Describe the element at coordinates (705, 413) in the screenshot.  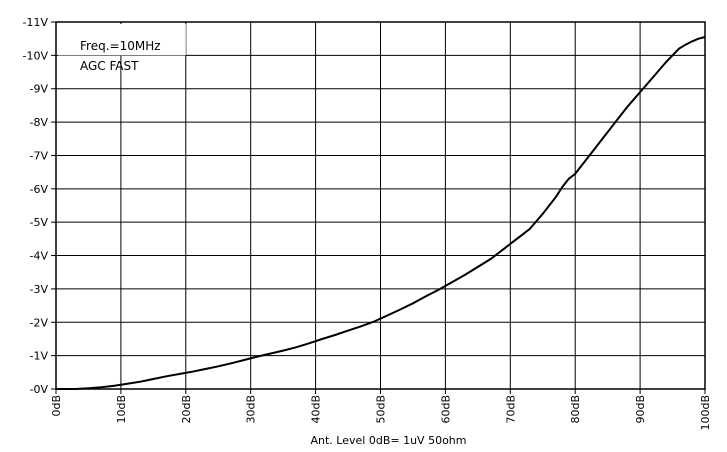
I see `x-tick-label: 100dB` at that location.